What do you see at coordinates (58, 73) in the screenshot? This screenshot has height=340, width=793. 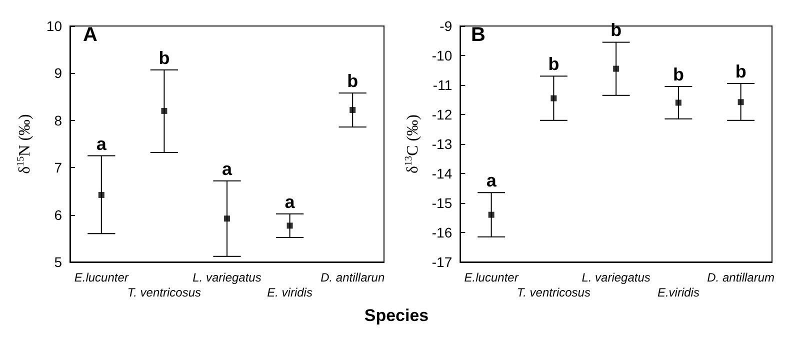 I see `y-tick-label: 9` at bounding box center [58, 73].